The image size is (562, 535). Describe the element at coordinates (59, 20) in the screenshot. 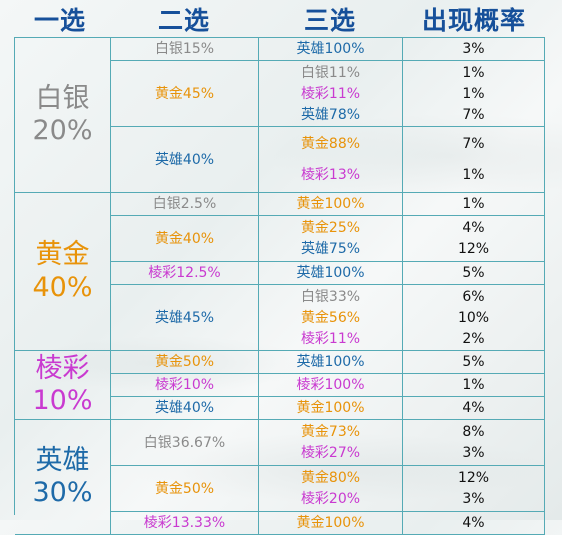

I see `header-col1: 一选` at that location.